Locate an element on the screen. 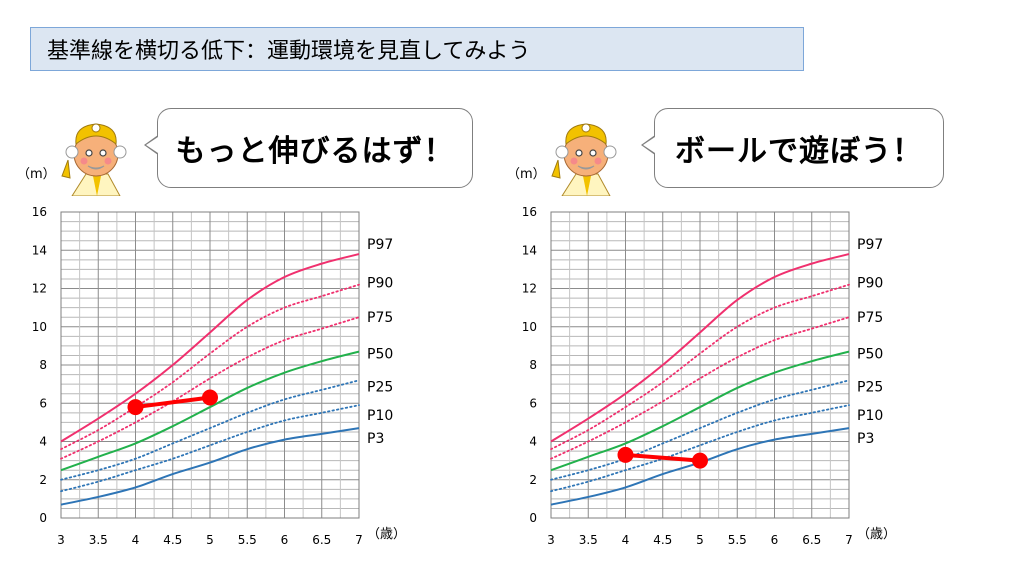 Image resolution: width=1024 pixels, height=576 pixels. speech-bubble-text: ボールで遊ぼう！ is located at coordinates (799, 151).